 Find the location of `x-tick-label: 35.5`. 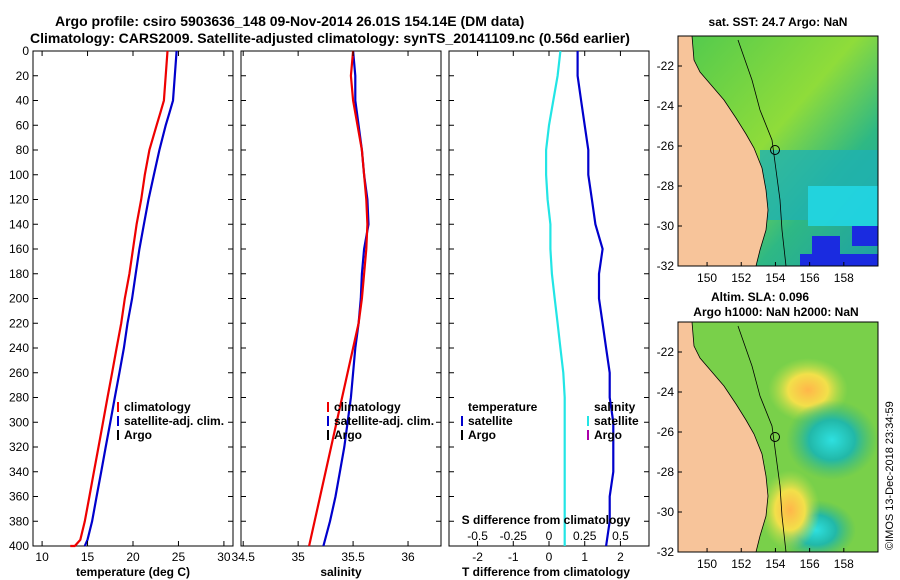

x-tick-label: 35.5 is located at coordinates (353, 557).